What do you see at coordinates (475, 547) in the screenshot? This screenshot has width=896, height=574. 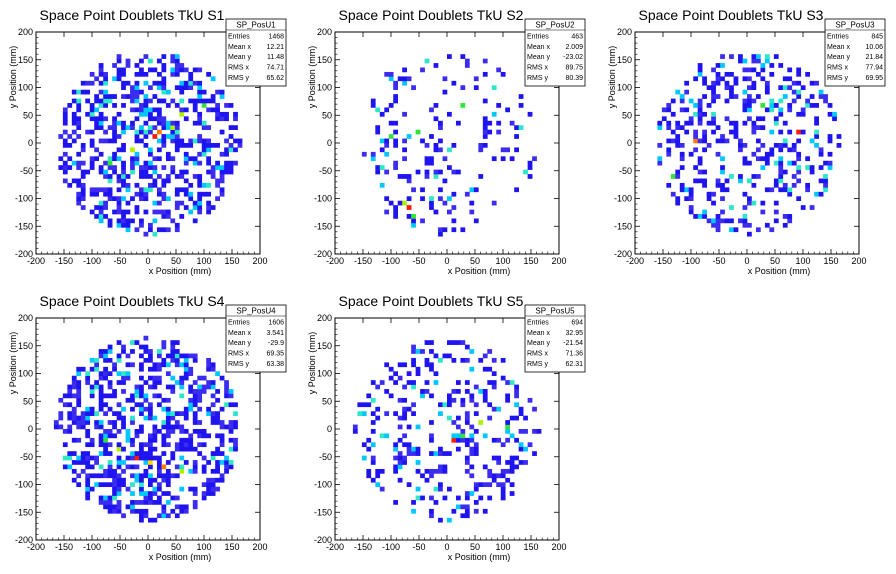 I see `x-tick-label: 50` at bounding box center [475, 547].